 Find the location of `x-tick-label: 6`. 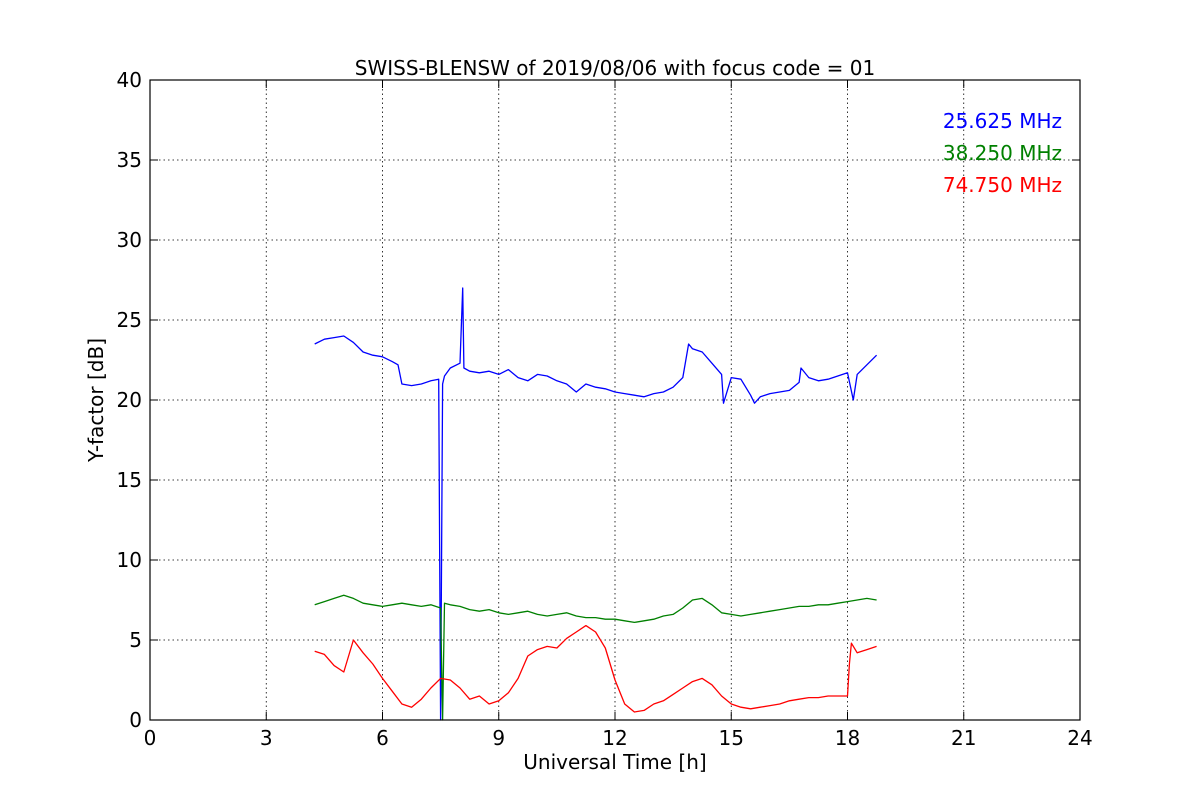

x-tick-label: 6 is located at coordinates (382, 738).